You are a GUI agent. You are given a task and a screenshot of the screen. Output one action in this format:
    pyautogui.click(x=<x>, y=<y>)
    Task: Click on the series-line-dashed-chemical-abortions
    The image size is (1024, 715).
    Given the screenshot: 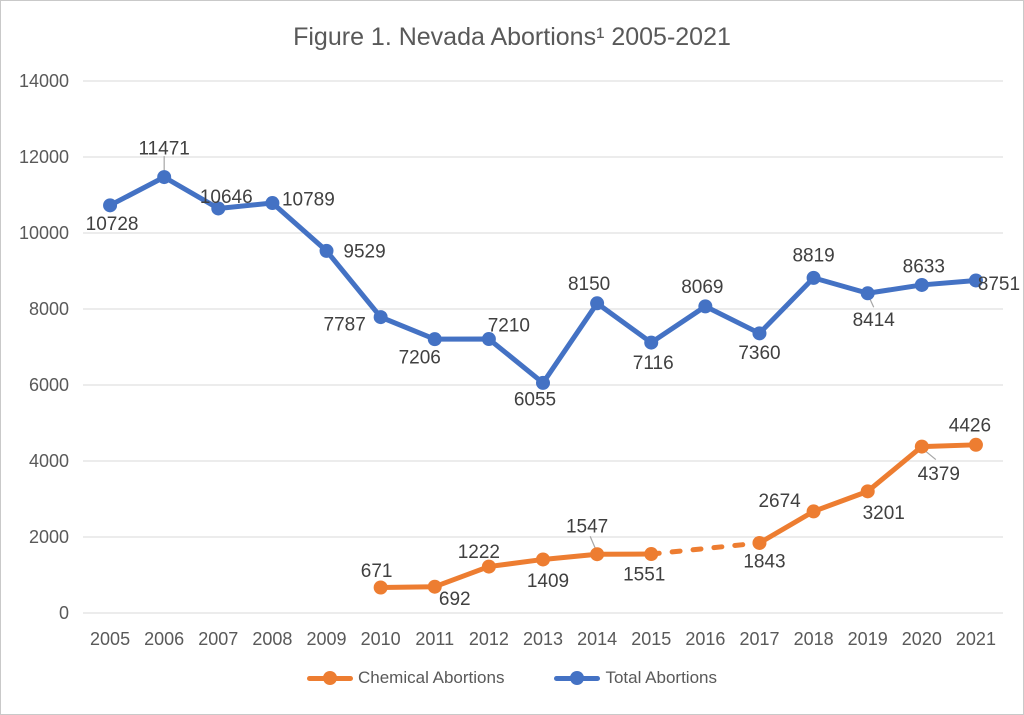 What is the action you would take?
    pyautogui.click(x=705, y=548)
    